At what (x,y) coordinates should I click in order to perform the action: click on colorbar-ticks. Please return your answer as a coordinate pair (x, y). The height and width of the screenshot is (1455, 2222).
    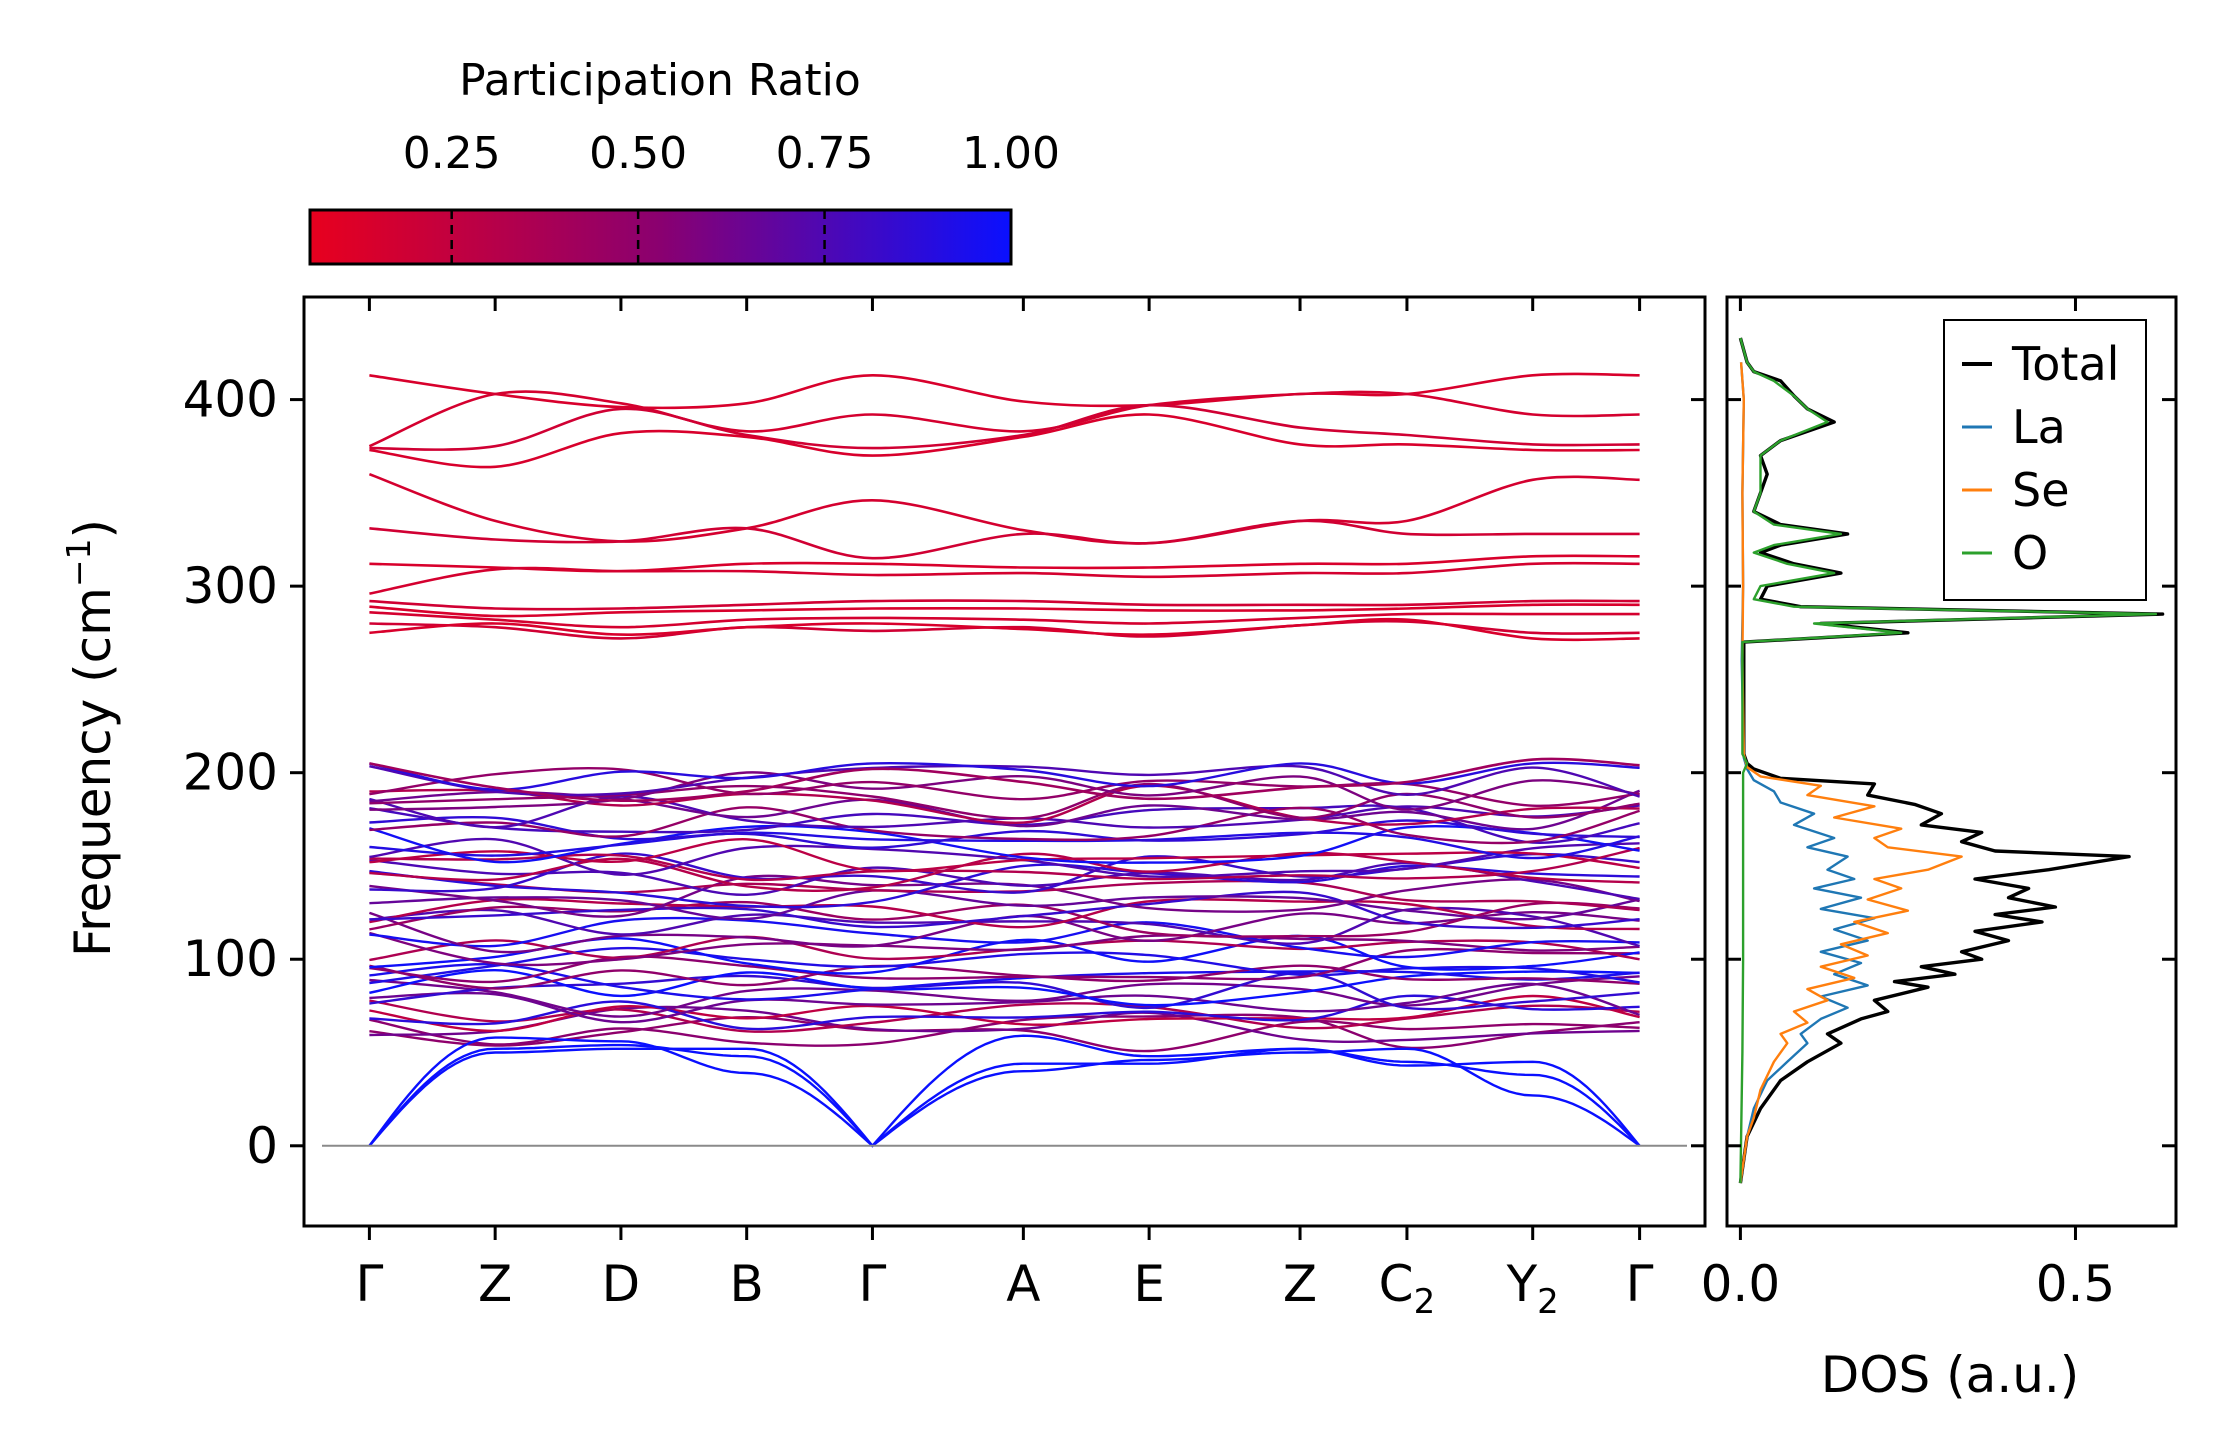
    Looking at the image, I should click on (638, 237).